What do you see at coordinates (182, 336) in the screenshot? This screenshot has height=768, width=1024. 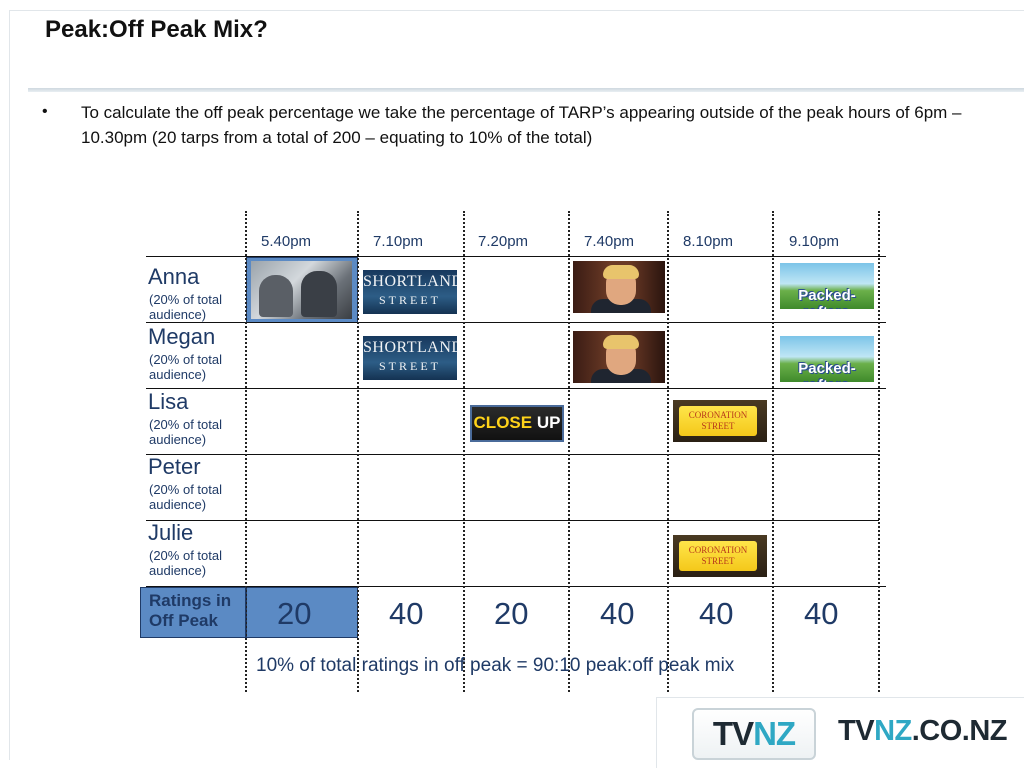 I see `row-name-megan: Megan` at bounding box center [182, 336].